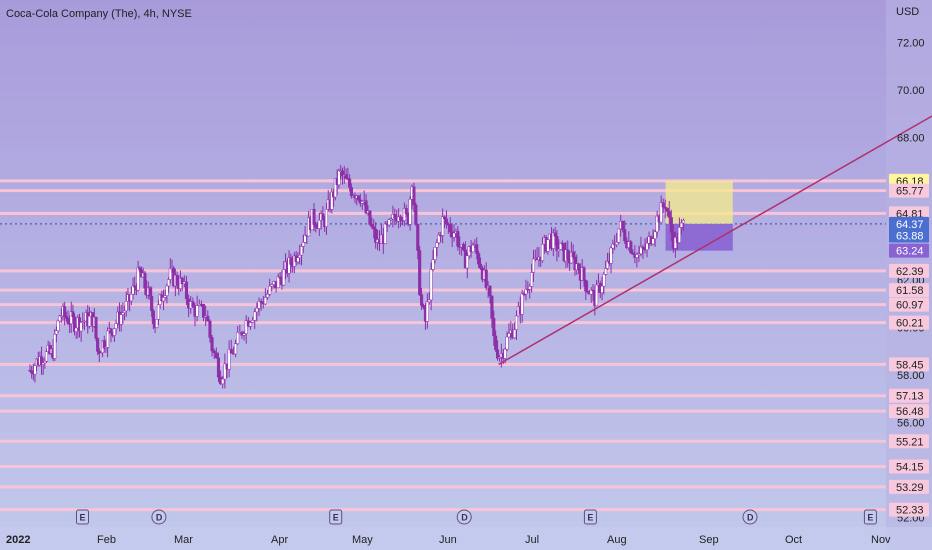 This screenshot has height=550, width=932. What do you see at coordinates (911, 139) in the screenshot?
I see `price-tick-label-6: 68.00` at bounding box center [911, 139].